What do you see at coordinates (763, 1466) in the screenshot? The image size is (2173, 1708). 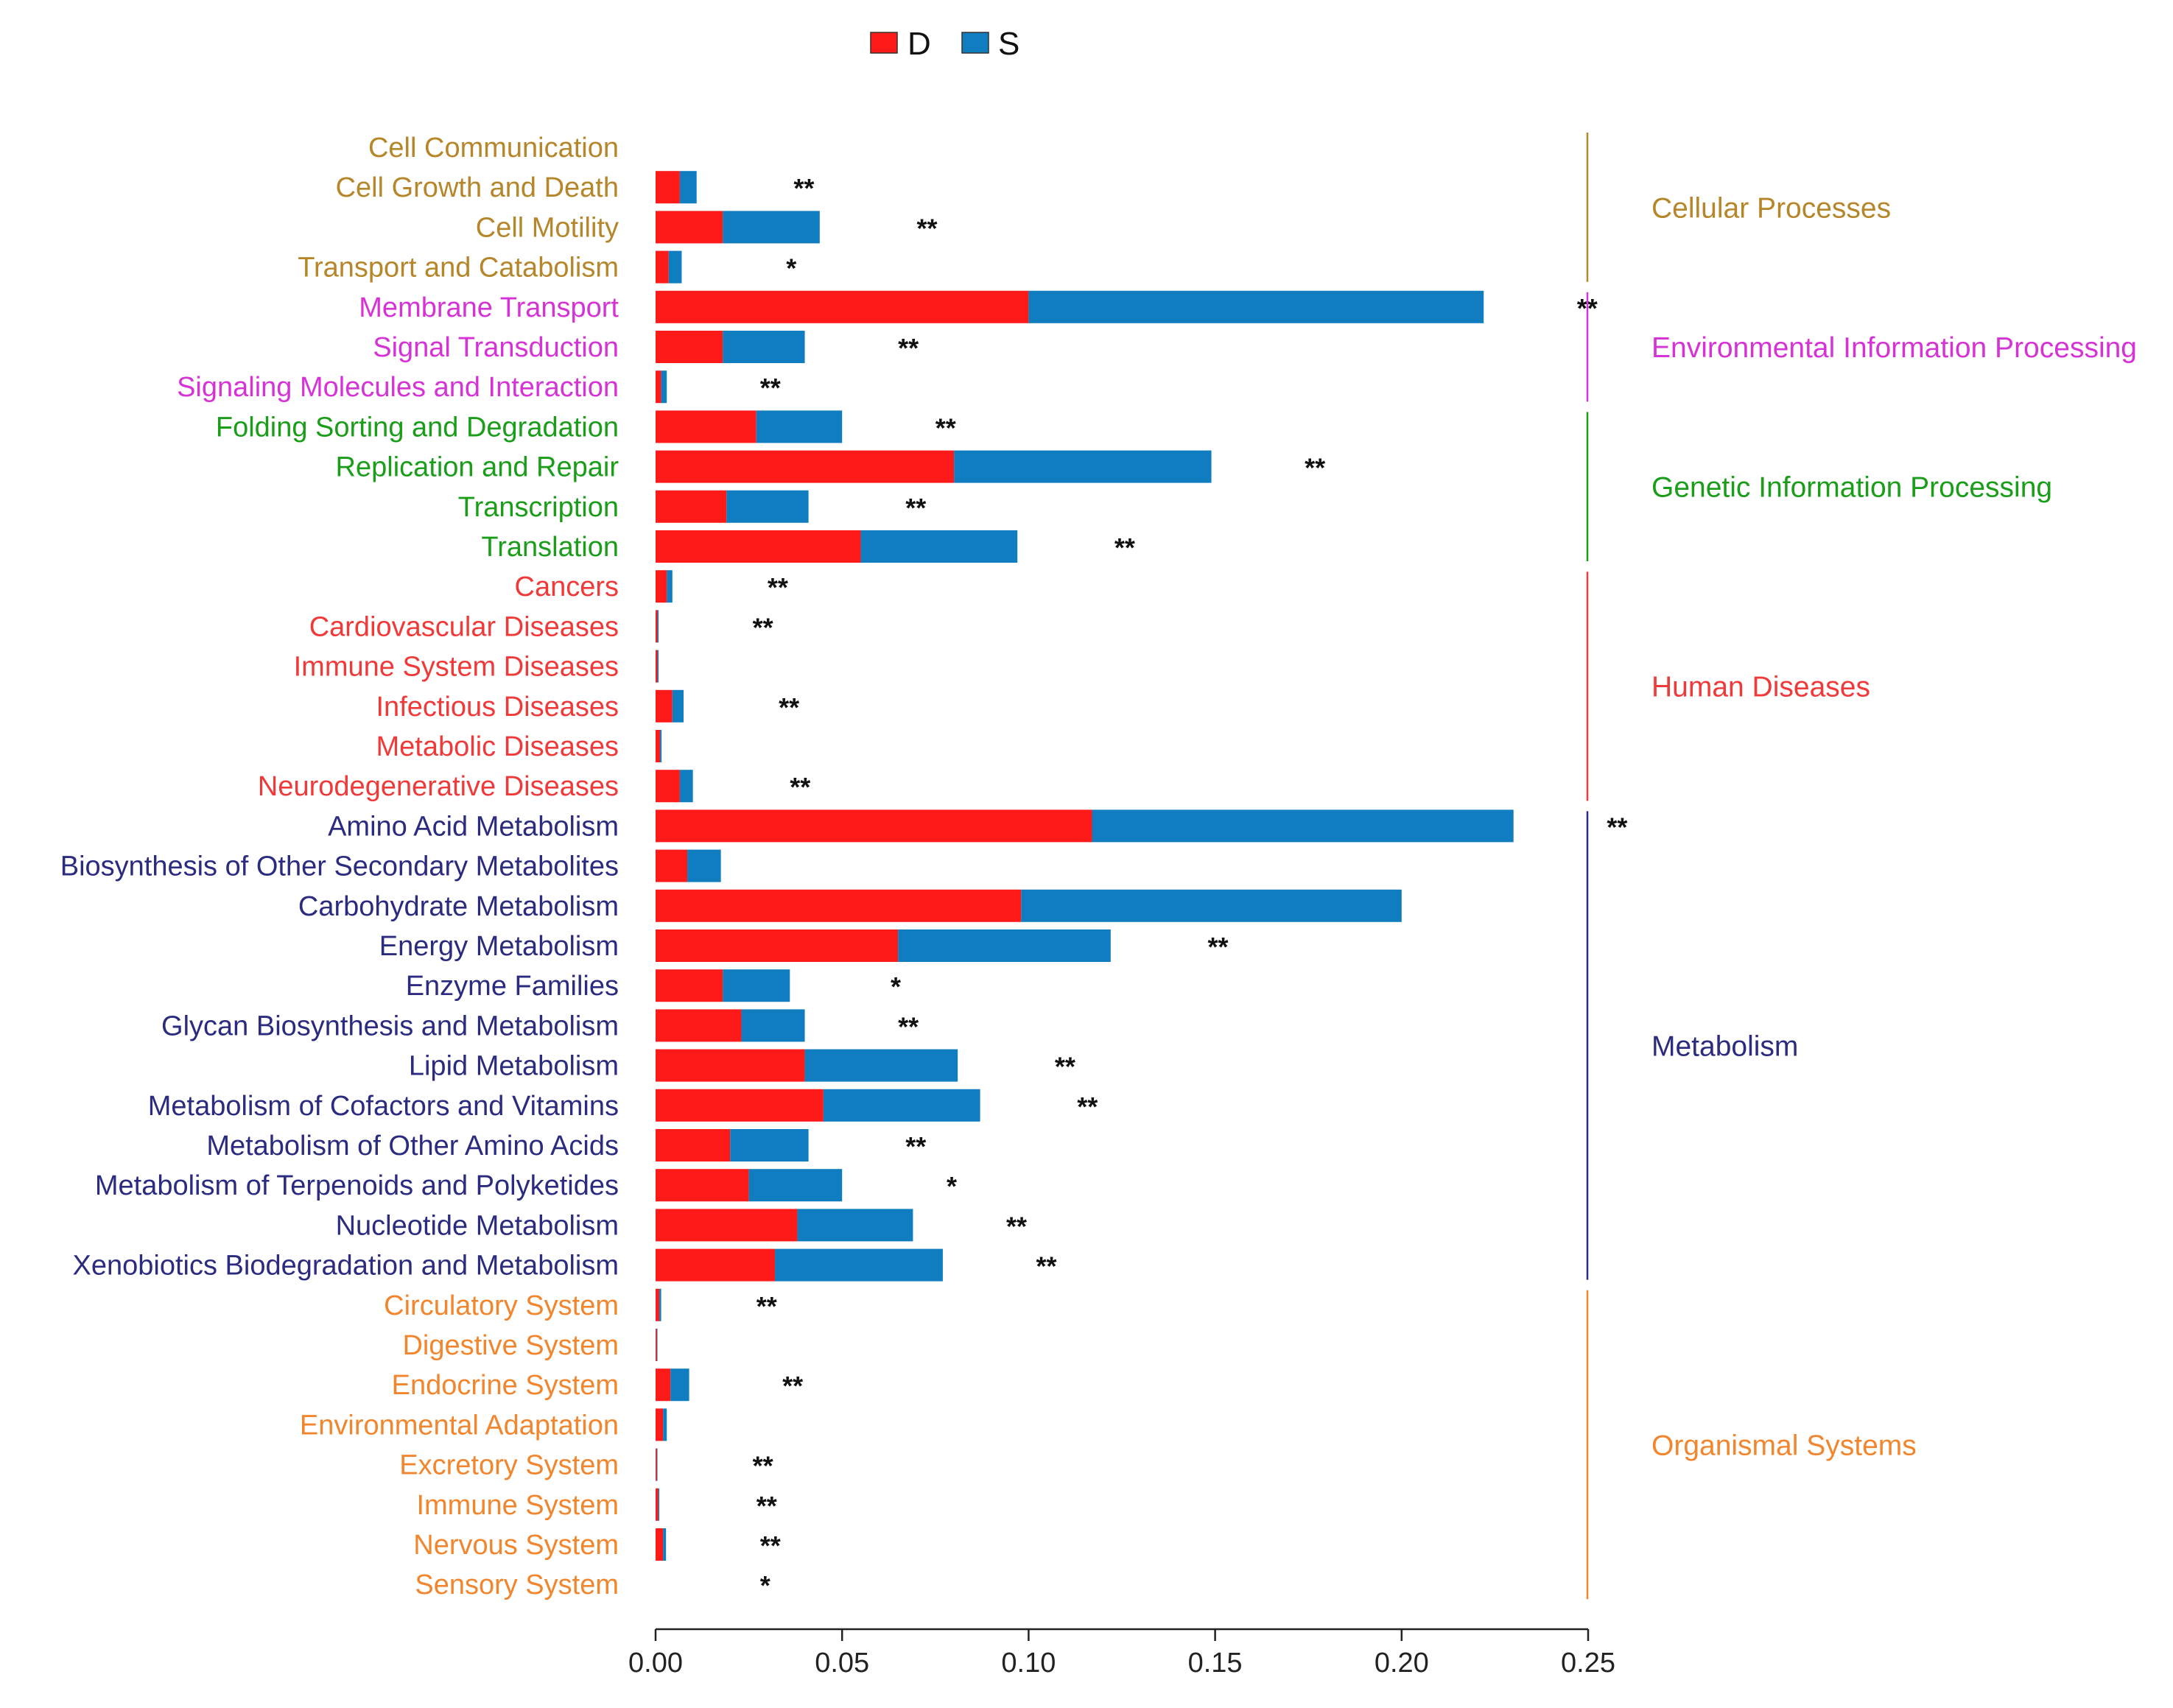 I see `significance-excretory-system: **` at bounding box center [763, 1466].